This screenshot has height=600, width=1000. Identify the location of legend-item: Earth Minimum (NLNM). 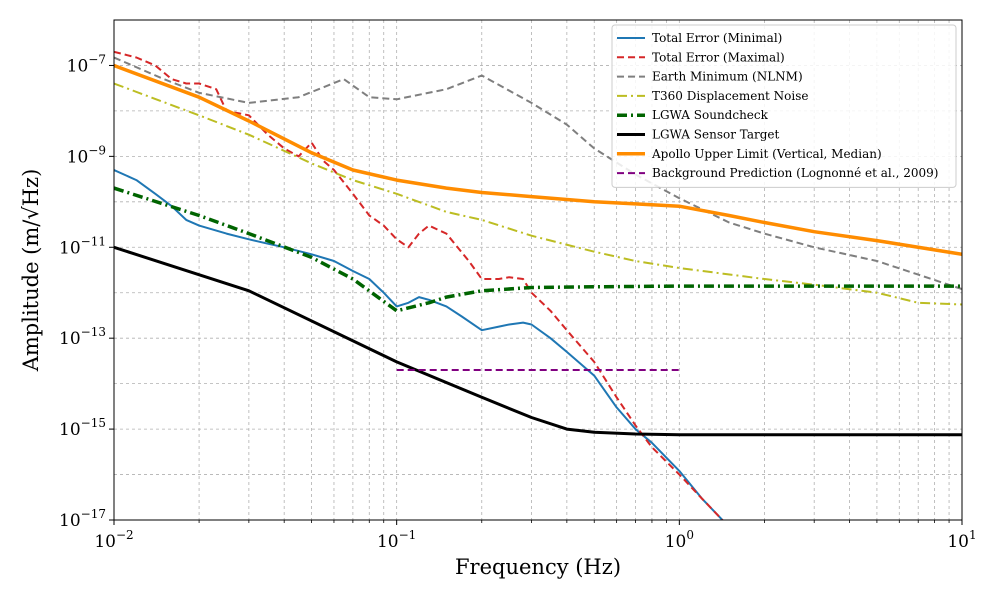
(710, 77).